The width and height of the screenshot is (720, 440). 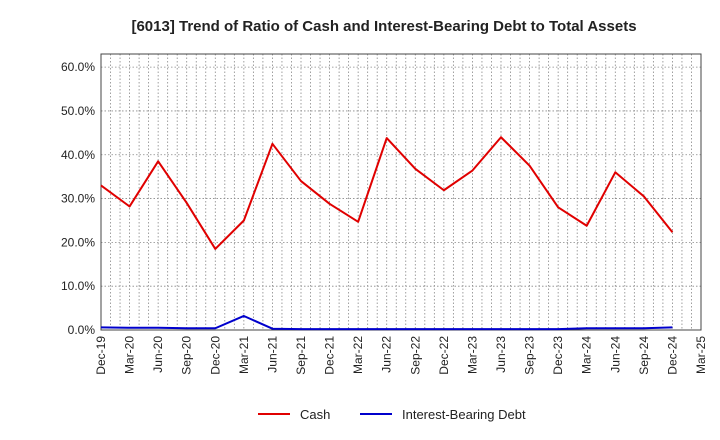 What do you see at coordinates (78, 155) in the screenshot?
I see `y-tick-label: 40.0%` at bounding box center [78, 155].